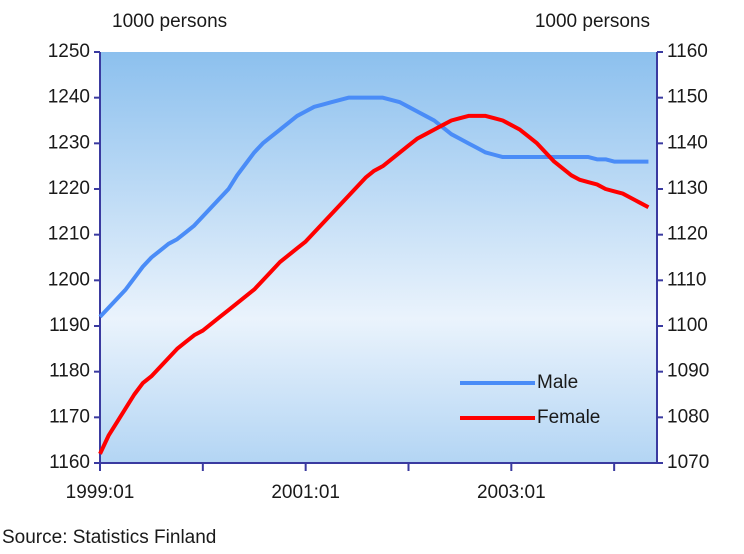 The height and width of the screenshot is (554, 744). Describe the element at coordinates (69, 325) in the screenshot. I see `y-tick-label: 1190` at that location.